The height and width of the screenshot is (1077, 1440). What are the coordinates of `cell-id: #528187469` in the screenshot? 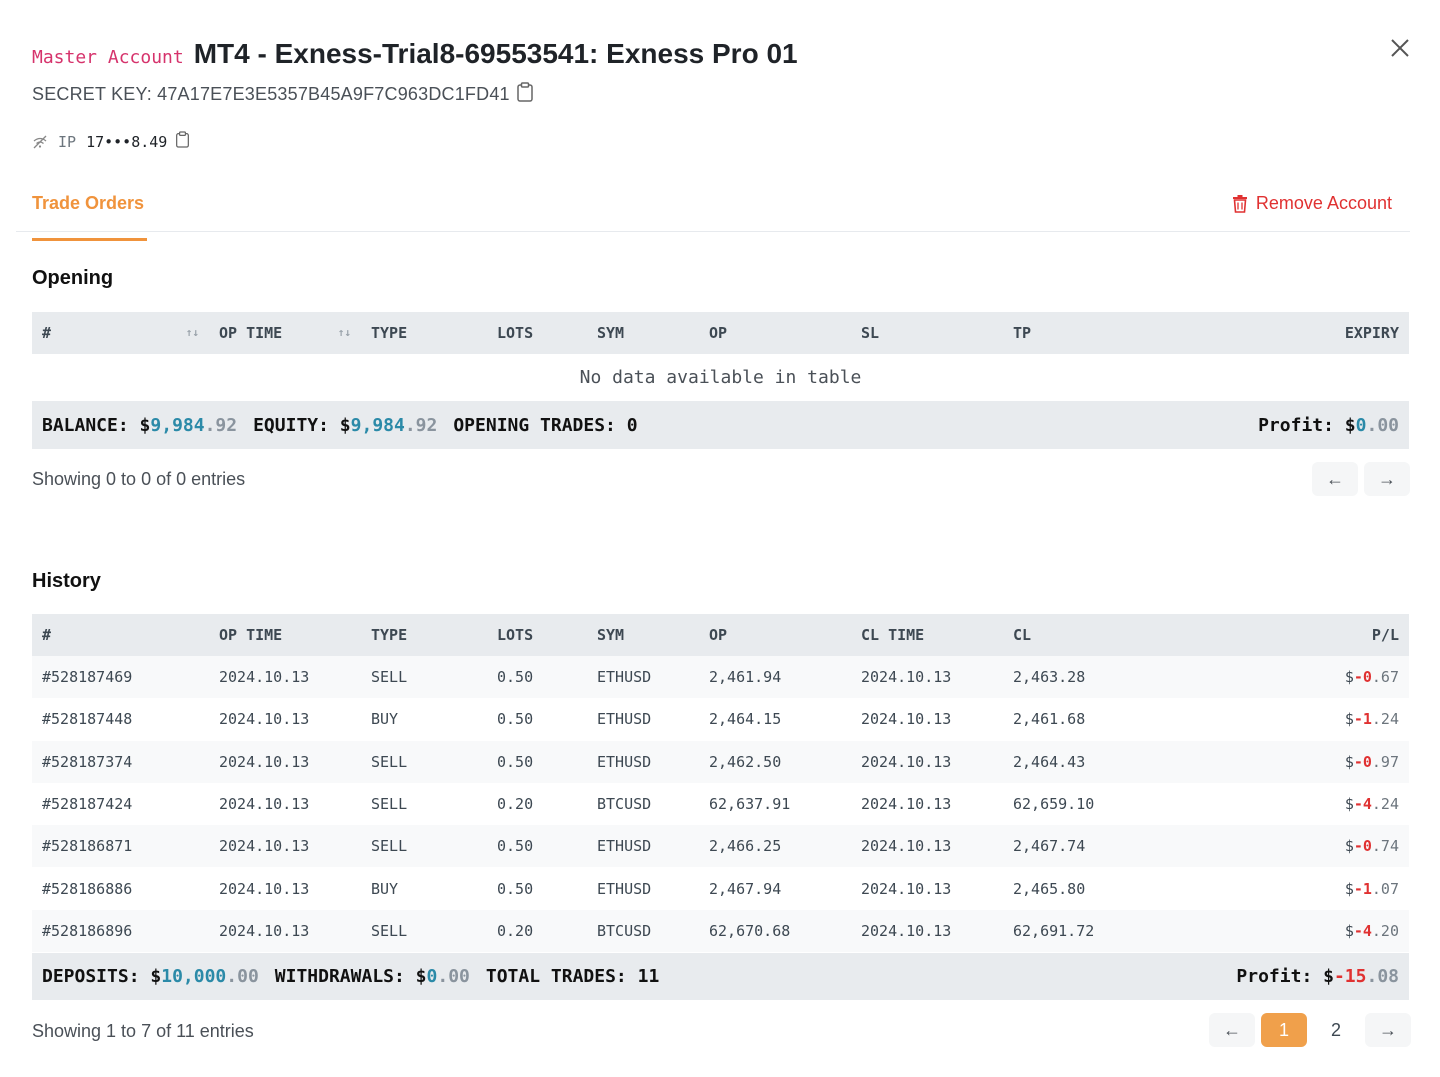 It's located at (120, 677).